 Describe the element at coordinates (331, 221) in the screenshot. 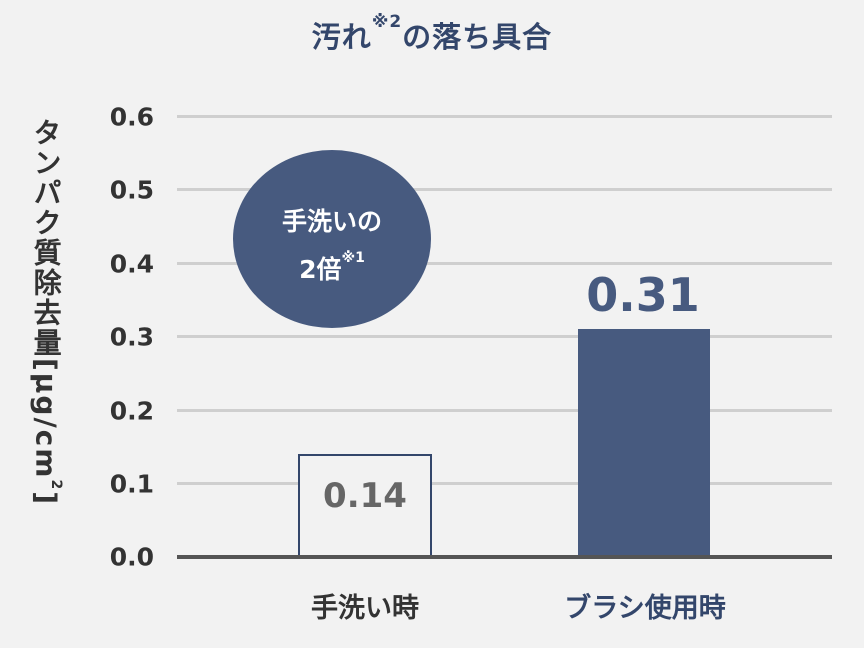

I see `badge-line1: 手洗いの` at that location.